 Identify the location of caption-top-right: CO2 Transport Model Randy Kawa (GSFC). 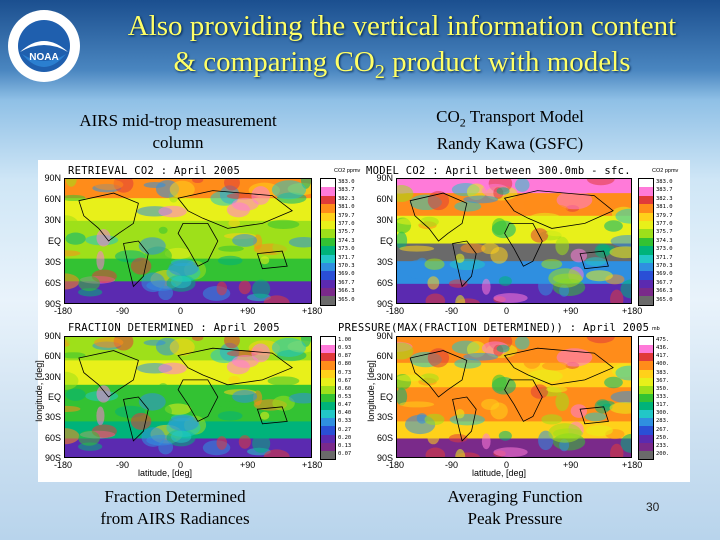
(510, 130).